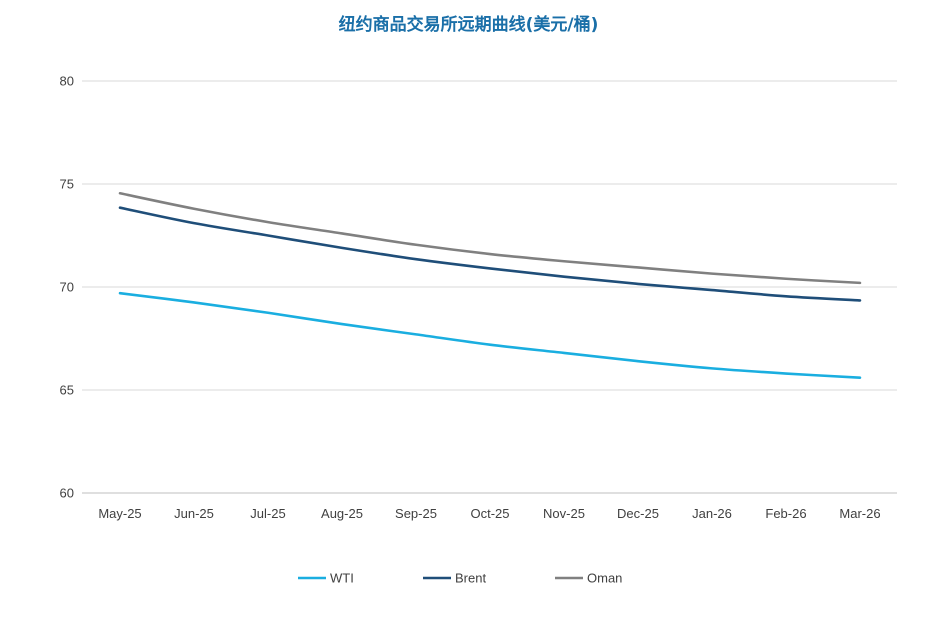 This screenshot has height=634, width=937. I want to click on y-tick-label: 80, so click(67, 81).